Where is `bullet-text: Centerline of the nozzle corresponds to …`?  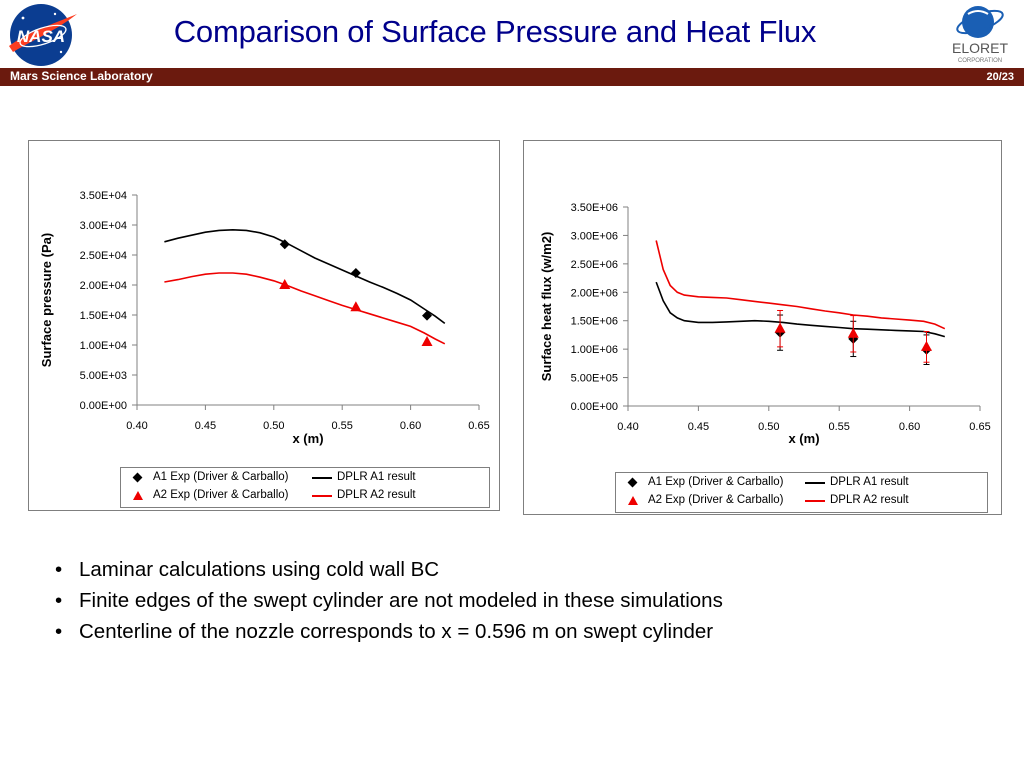 bullet-text: Centerline of the nozzle corresponds to … is located at coordinates (396, 631).